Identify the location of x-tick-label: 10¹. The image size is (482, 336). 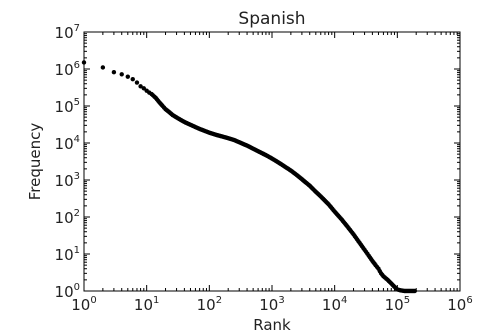
(146, 304).